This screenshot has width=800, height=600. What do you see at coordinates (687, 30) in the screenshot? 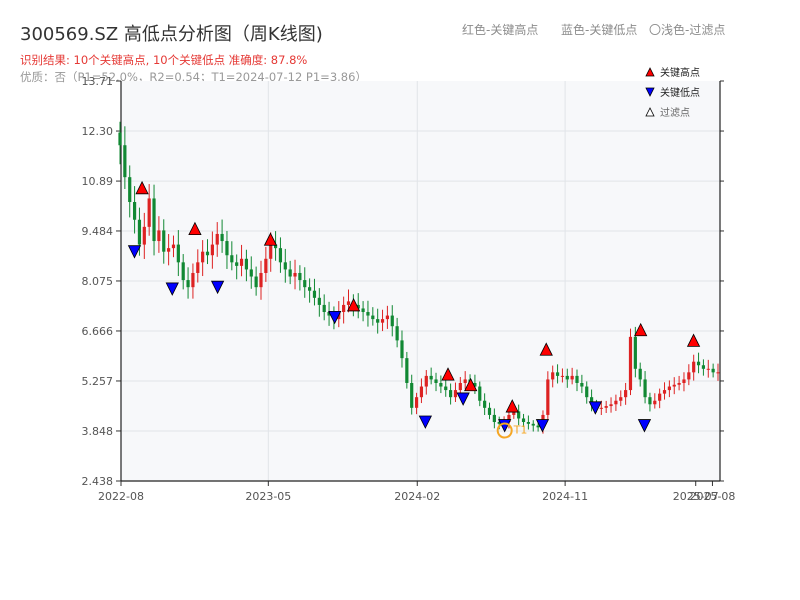
I see `legend-light-filtered: 〇浅色-过滤点` at bounding box center [687, 30].